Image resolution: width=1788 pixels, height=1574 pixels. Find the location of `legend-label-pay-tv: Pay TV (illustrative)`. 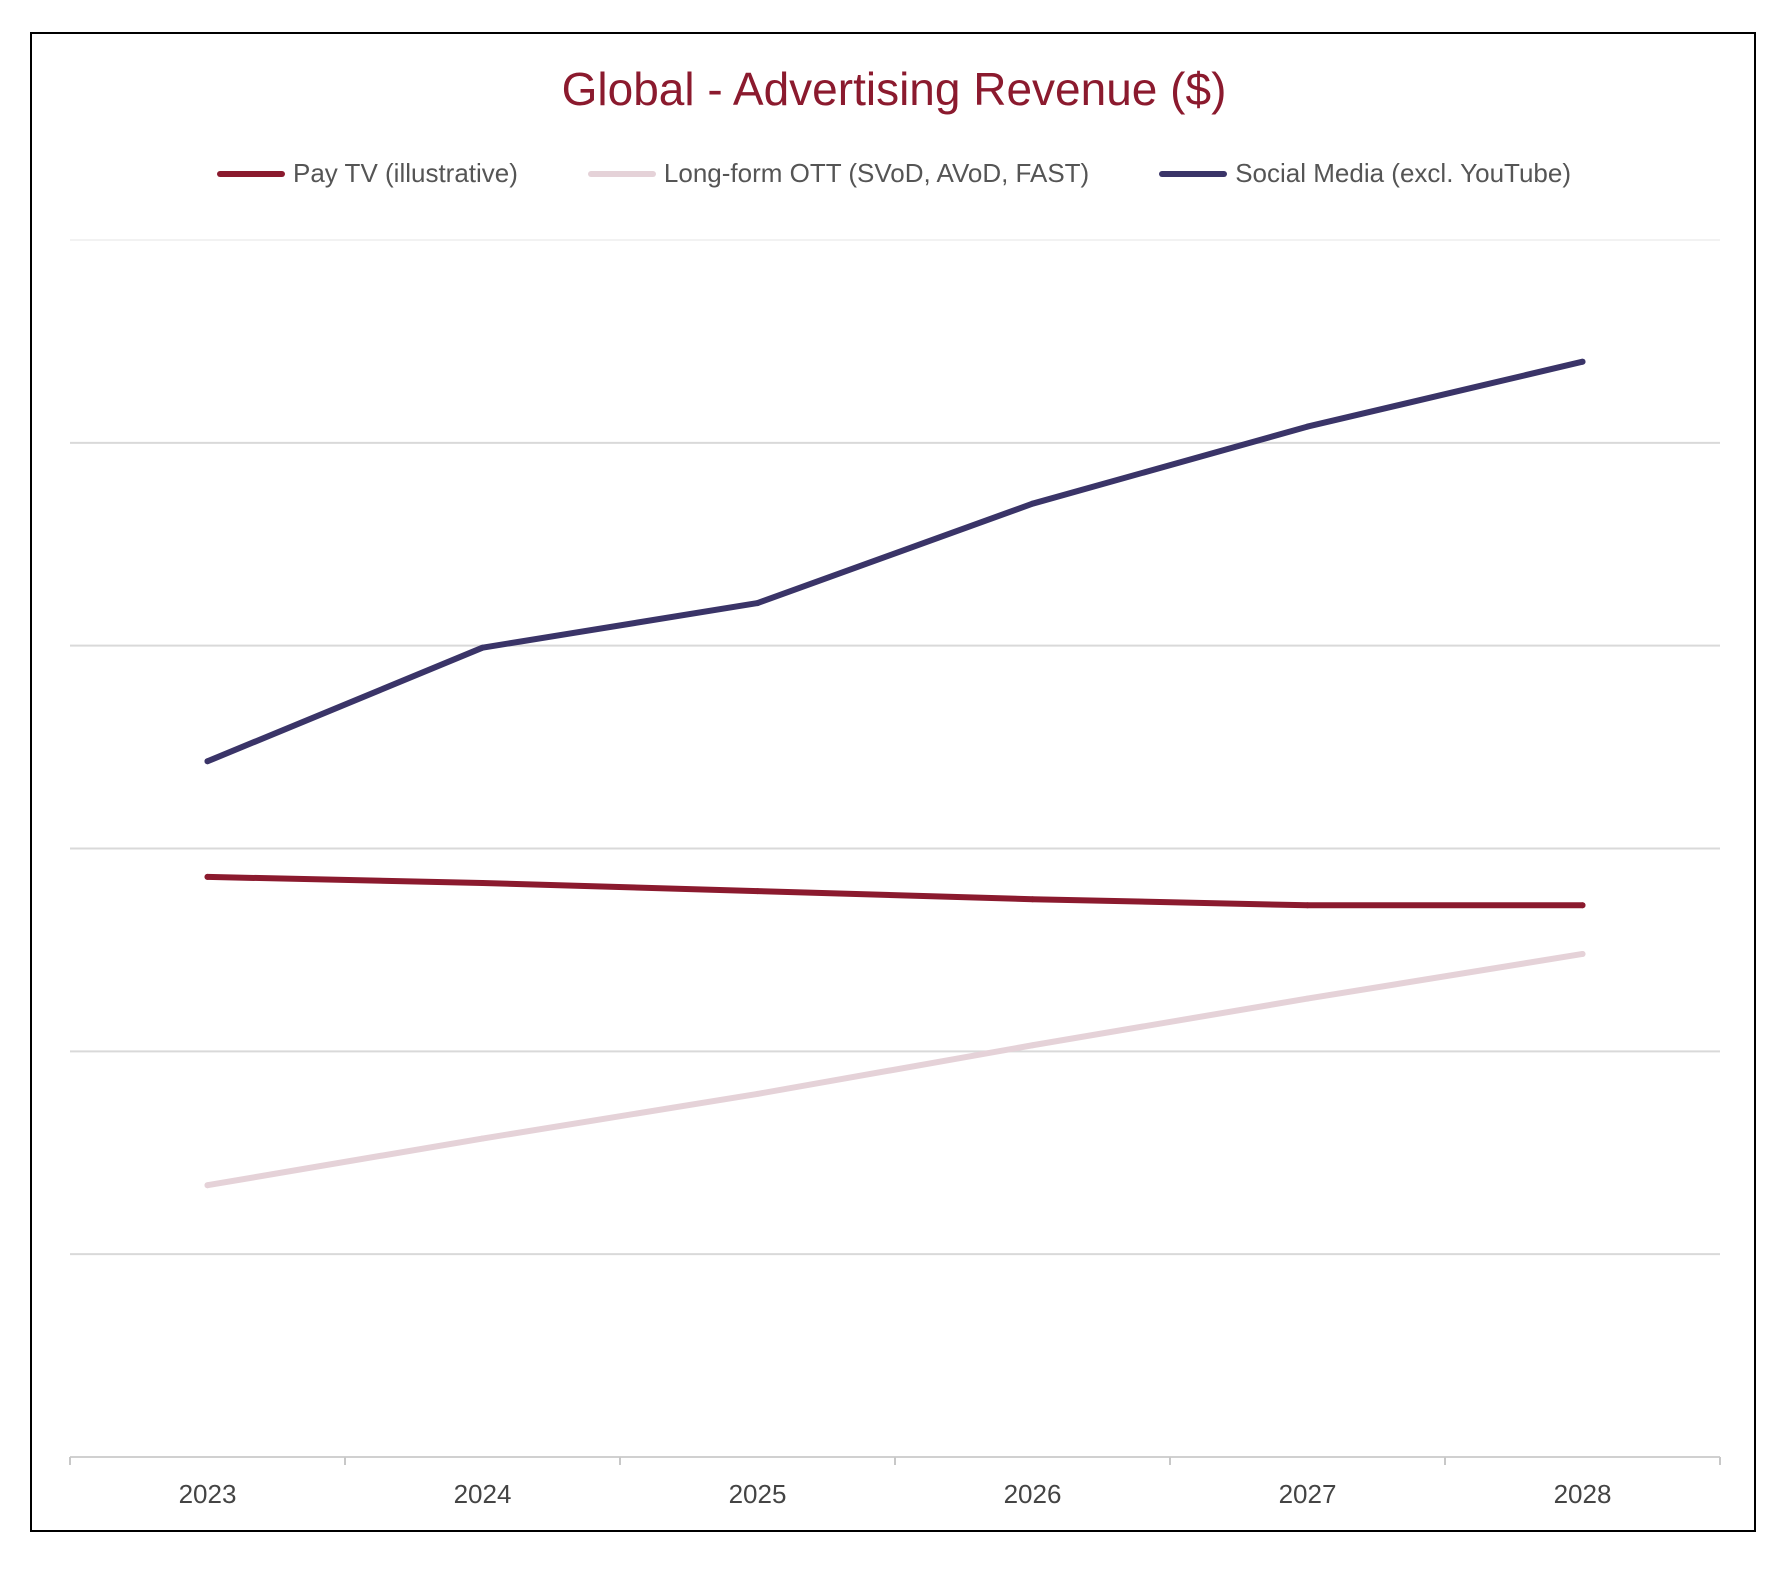

legend-label-pay-tv: Pay TV (illustrative) is located at coordinates (405, 173).